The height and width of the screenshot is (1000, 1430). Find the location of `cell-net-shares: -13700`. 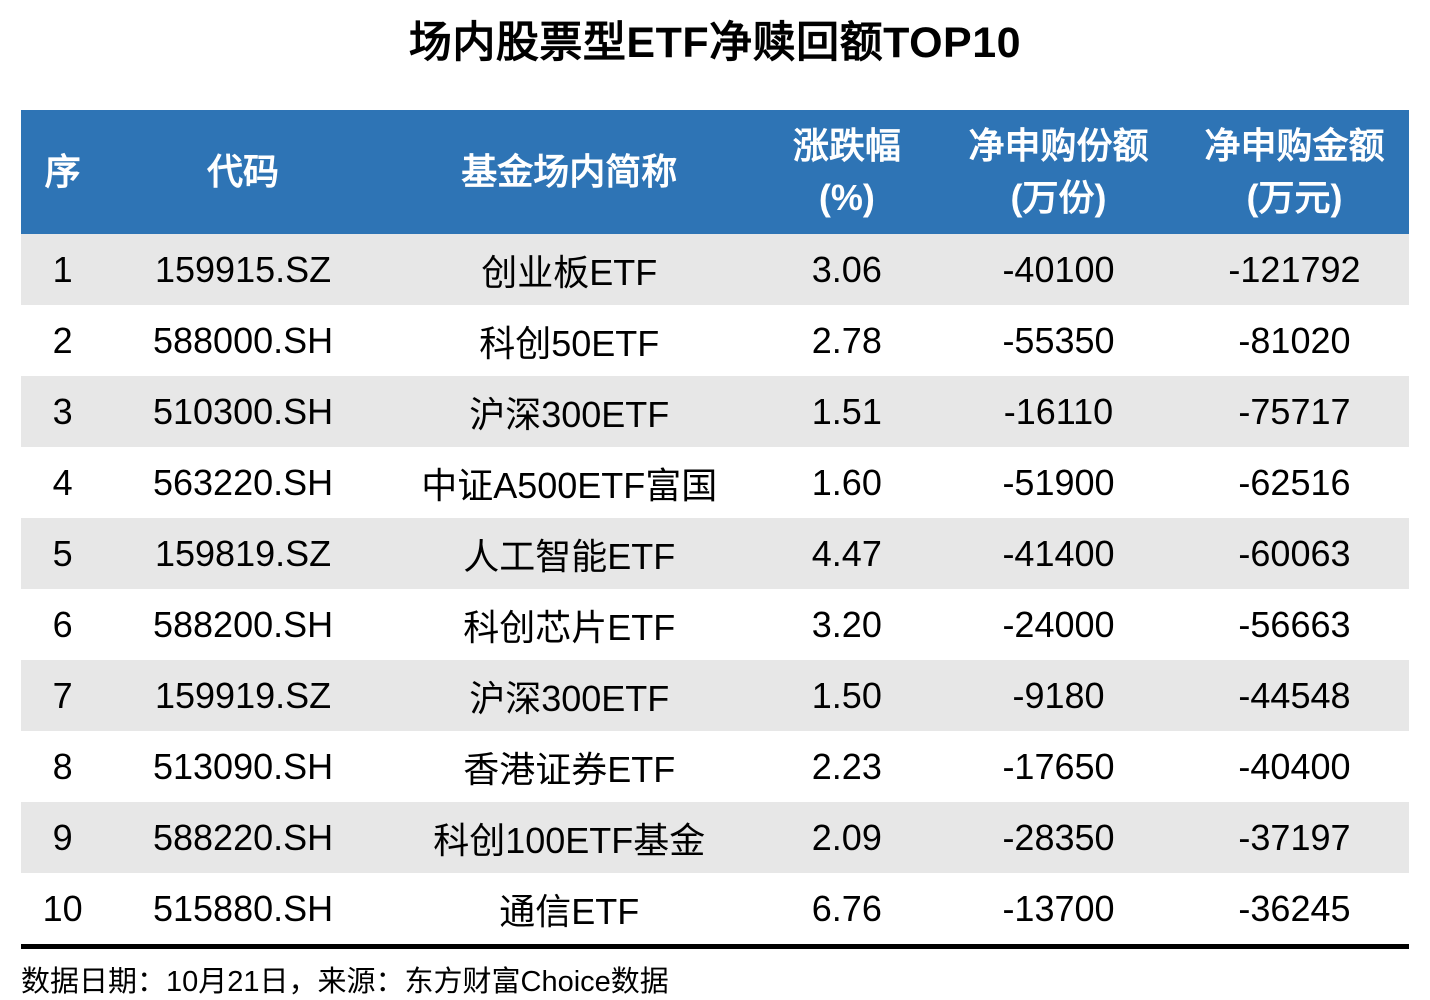

cell-net-shares: -13700 is located at coordinates (1058, 908).